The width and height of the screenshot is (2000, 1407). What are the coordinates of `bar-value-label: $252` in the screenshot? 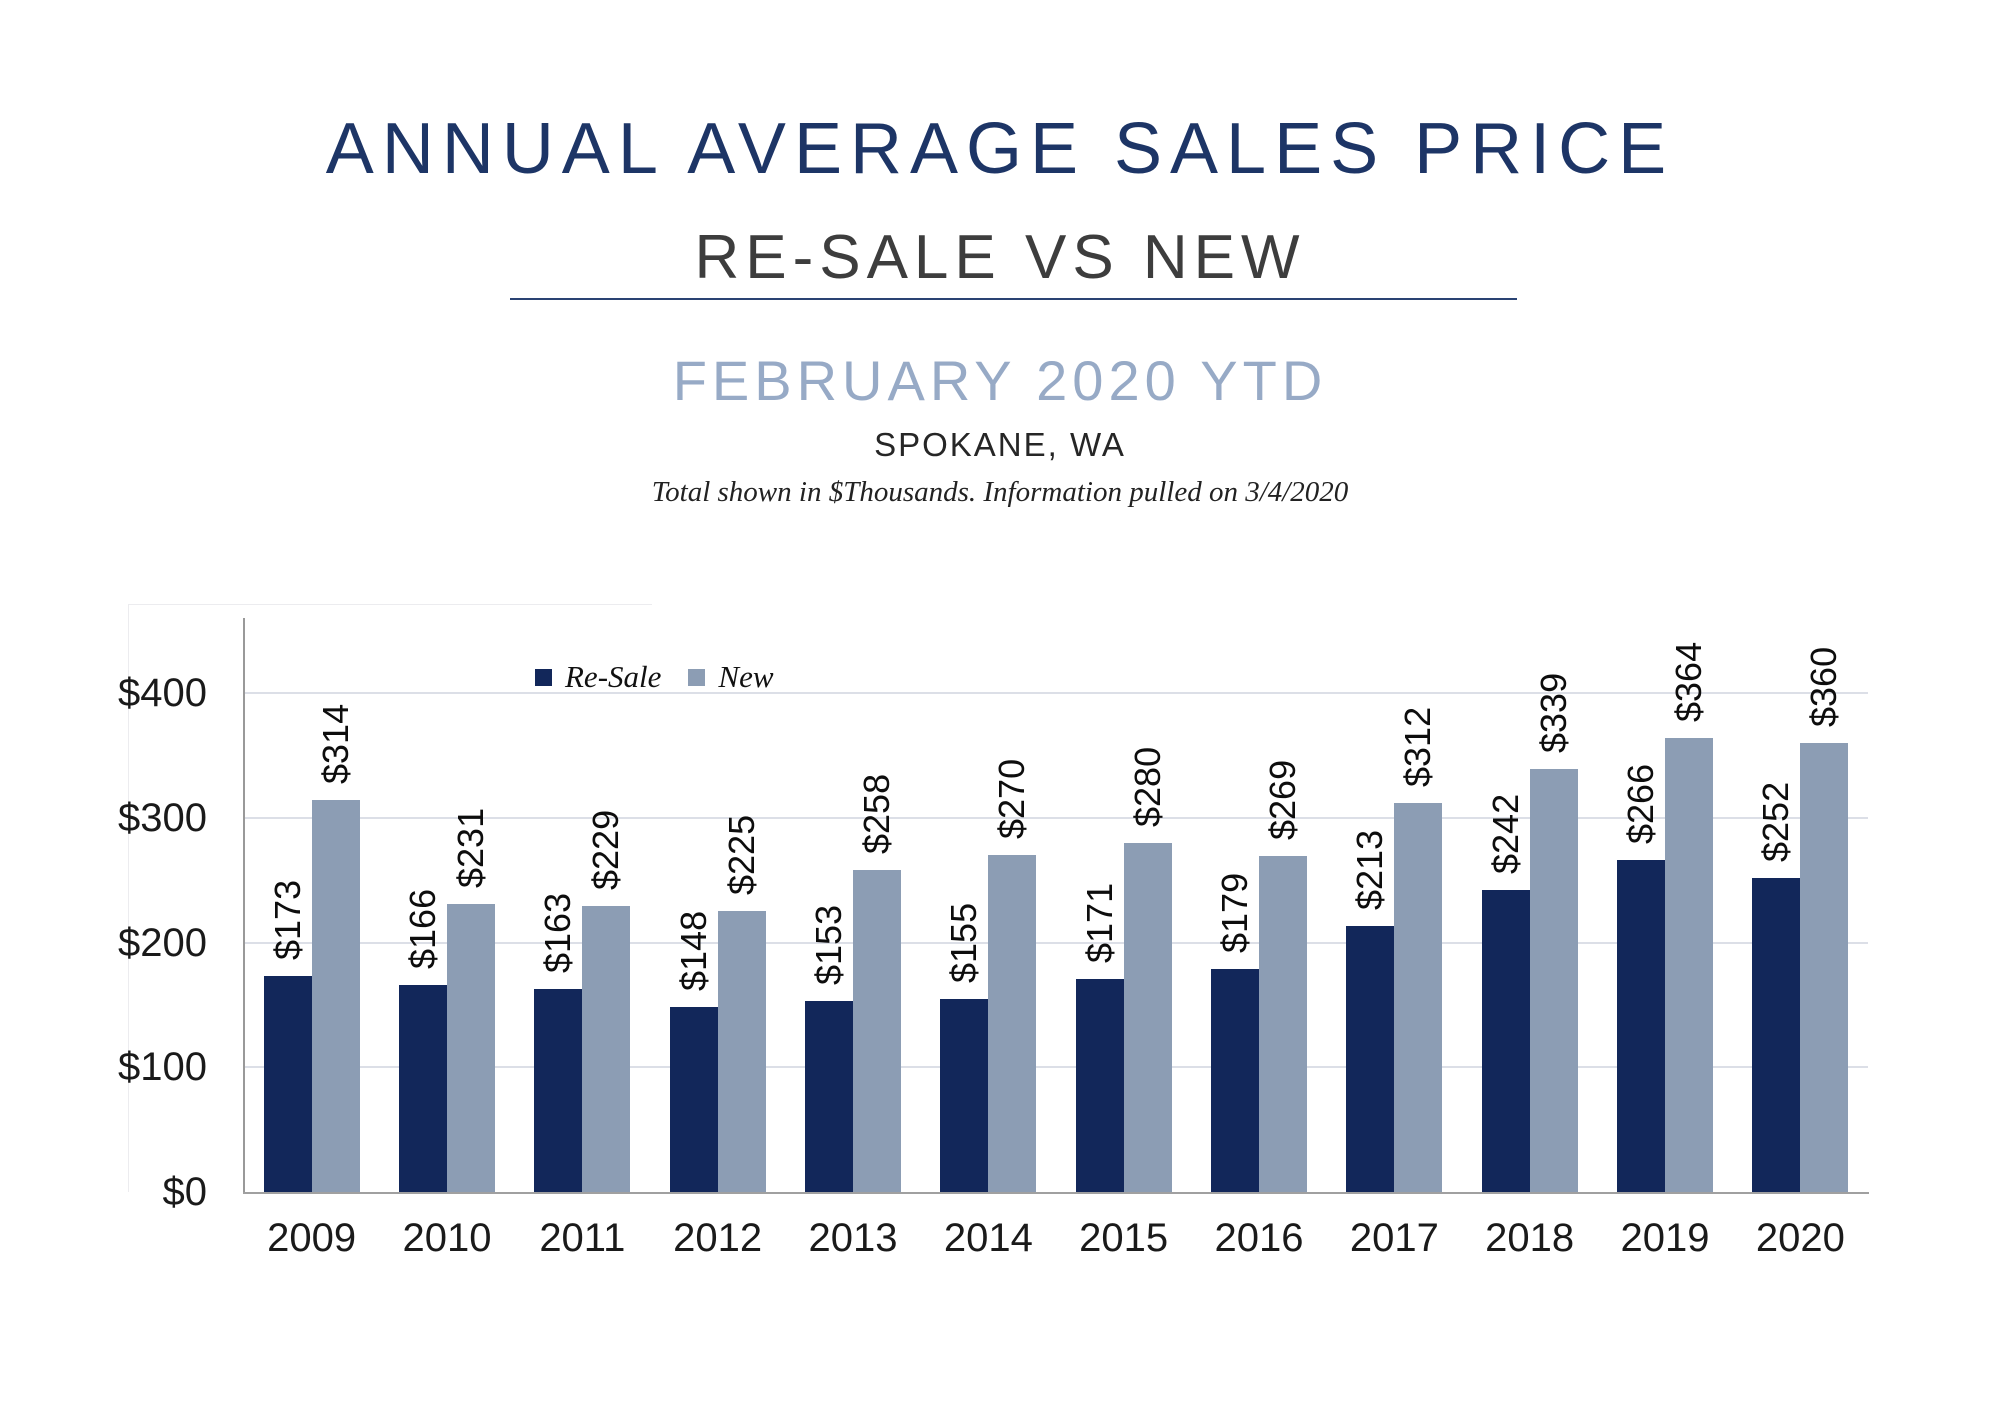 It's located at (1776, 821).